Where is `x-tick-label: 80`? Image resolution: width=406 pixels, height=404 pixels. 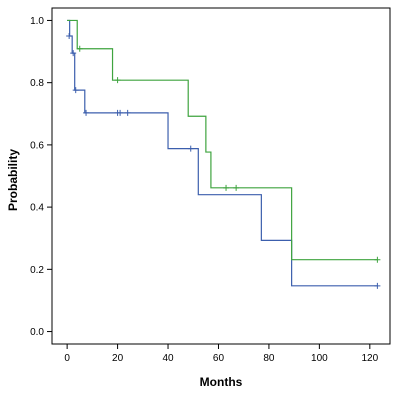 x-tick-label: 80 is located at coordinates (269, 358).